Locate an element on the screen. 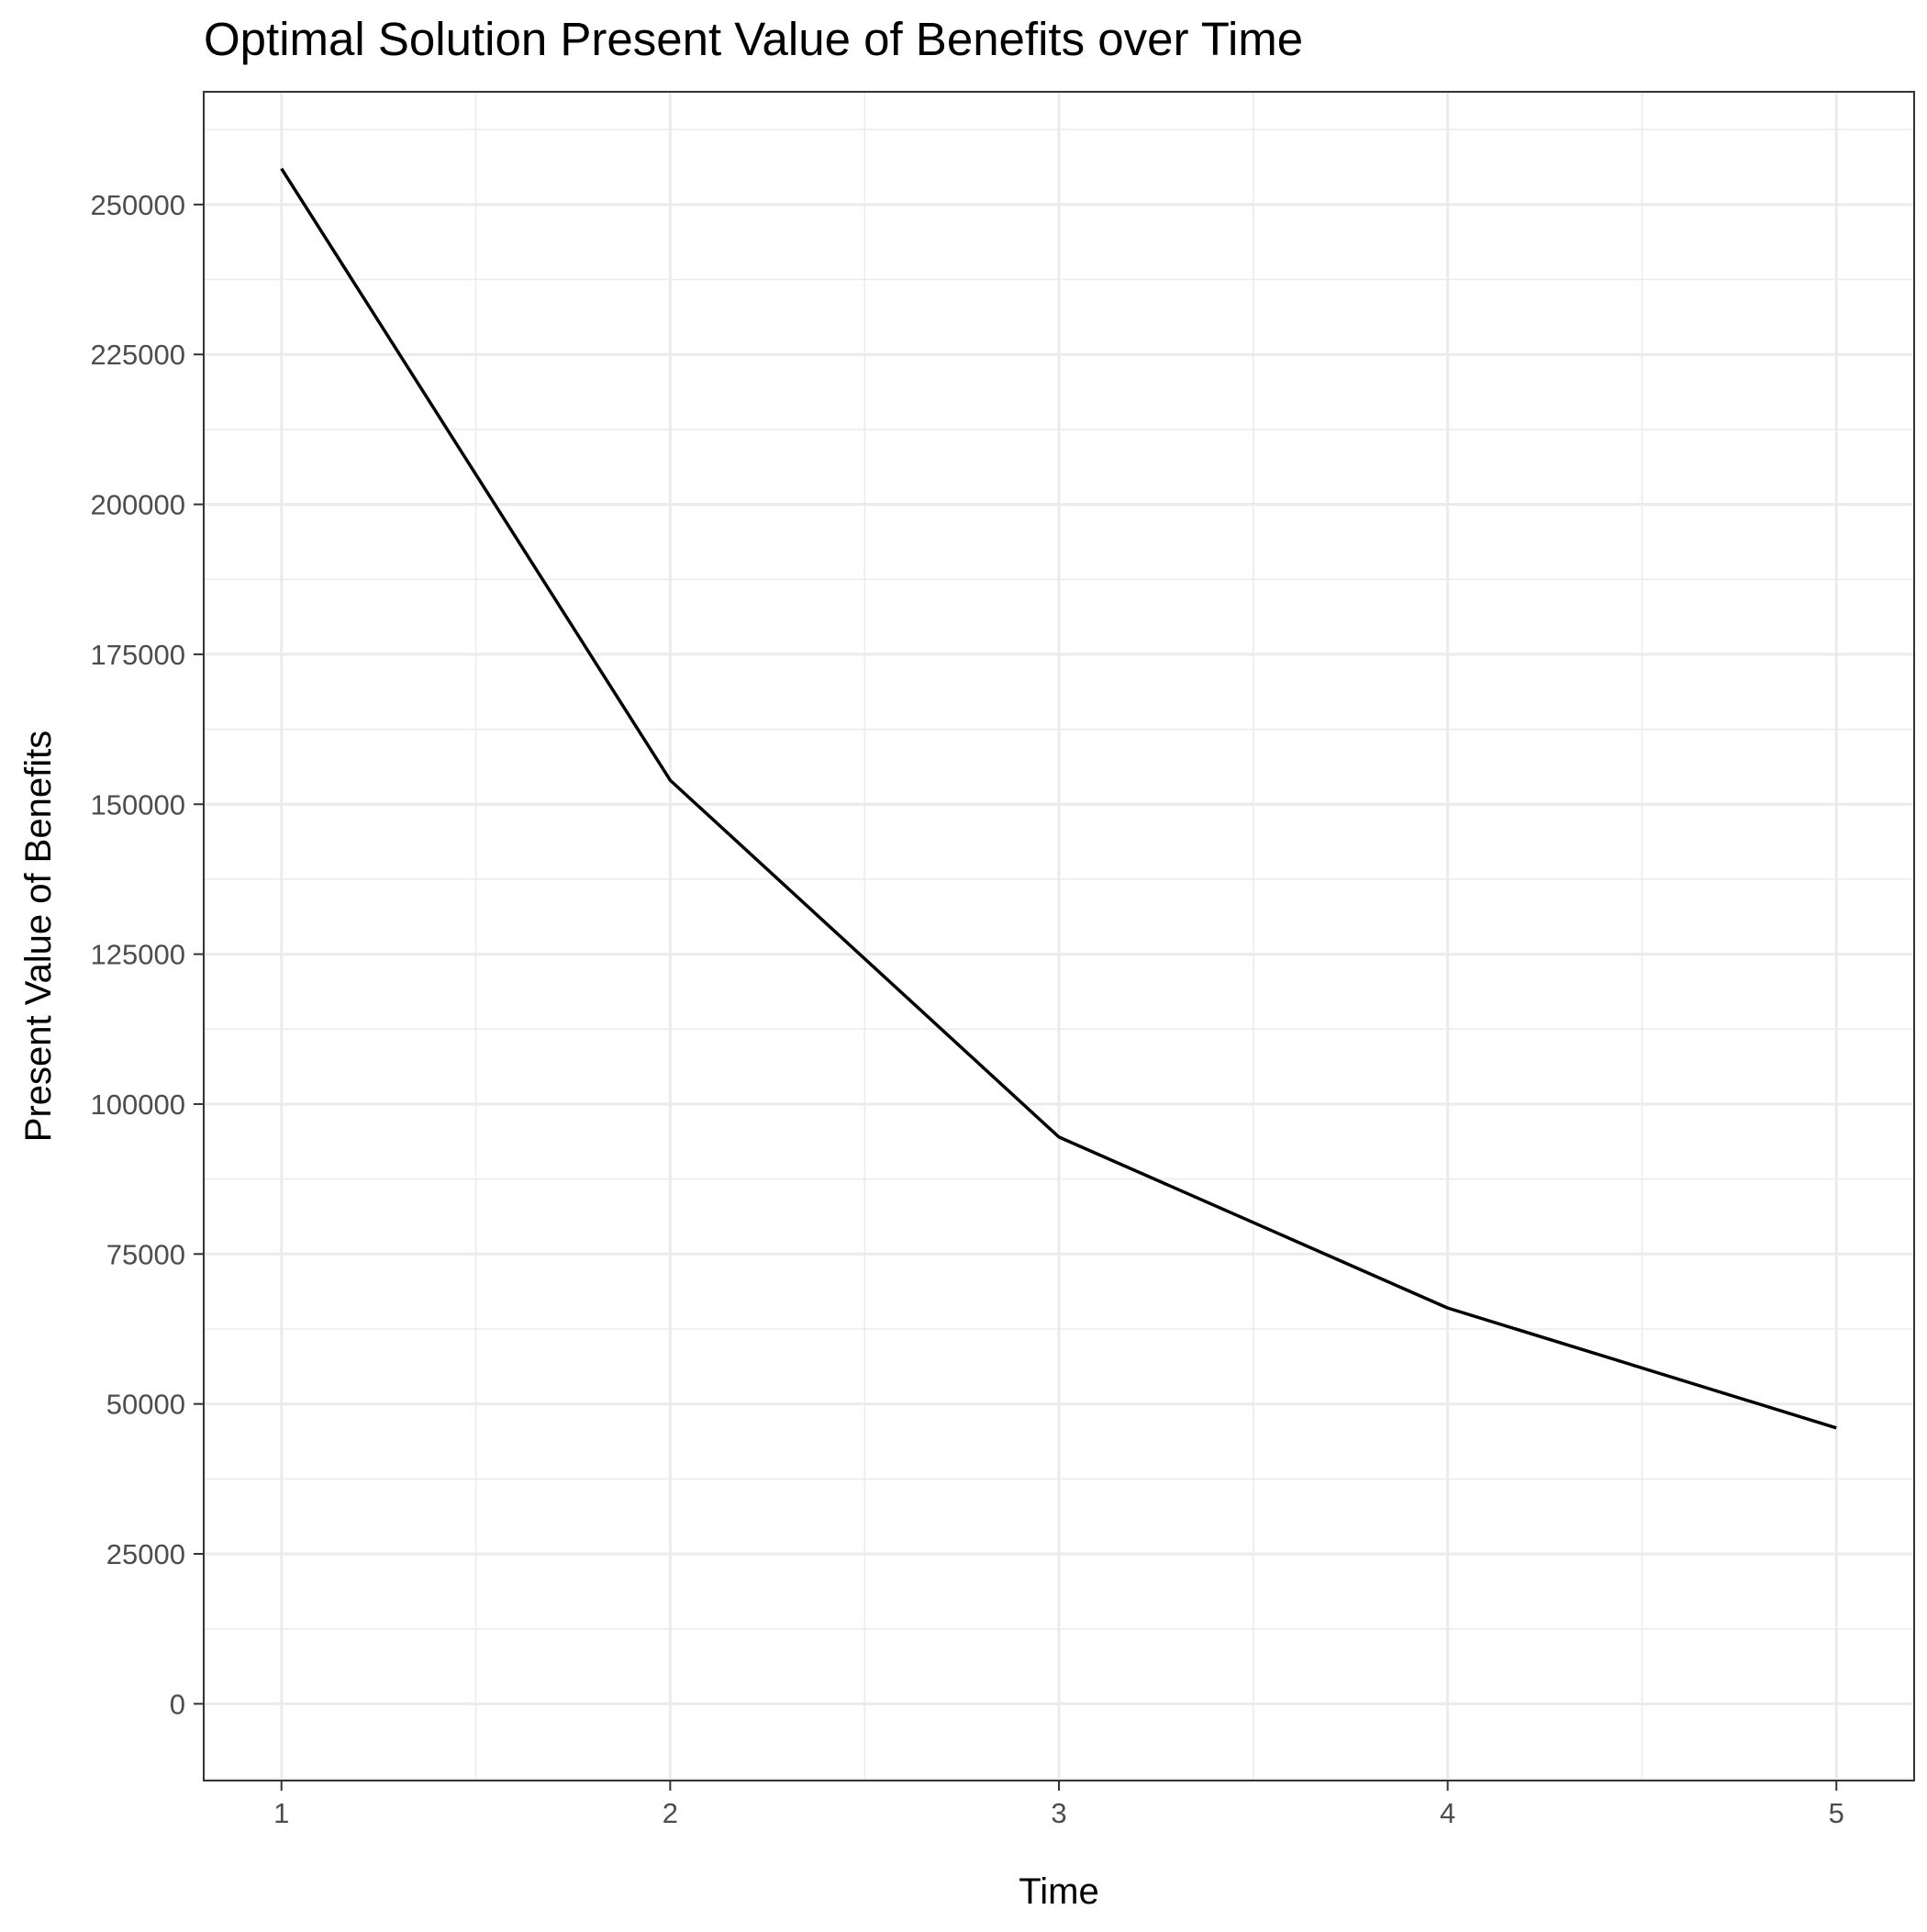 Image resolution: width=1927 pixels, height=1932 pixels. y-tick-label: 125000 is located at coordinates (138, 955).